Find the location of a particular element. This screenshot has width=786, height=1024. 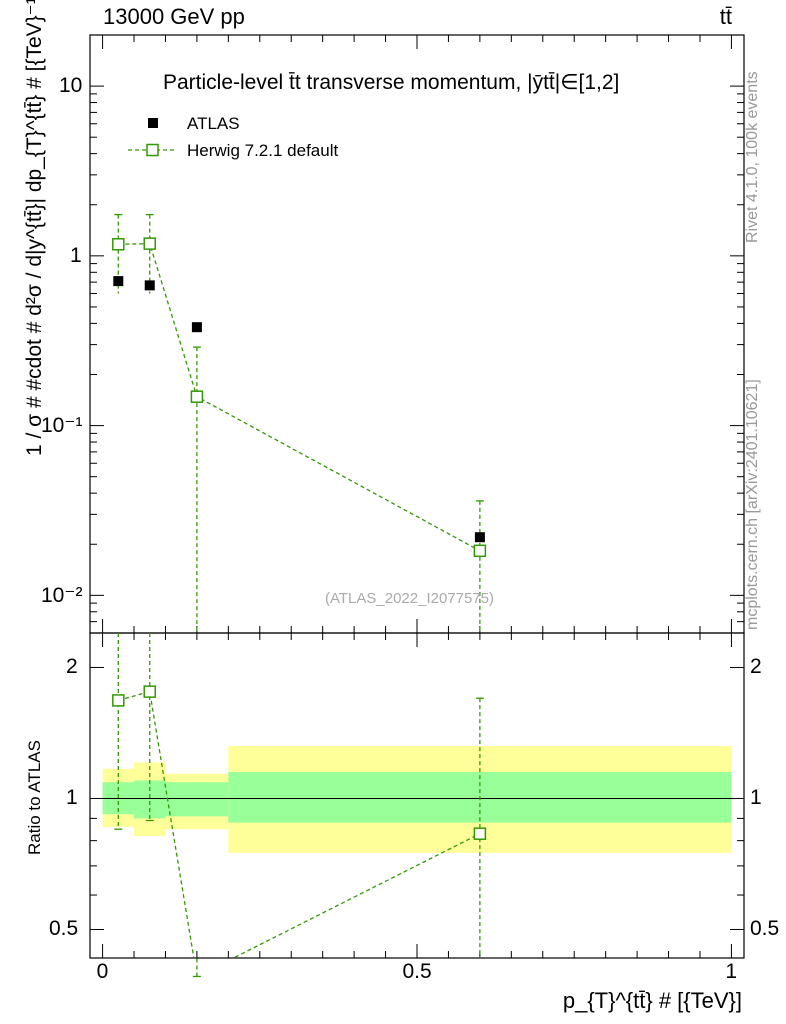

mcplots-label: mcplots.cern.ch [arXiv:2401.10621] is located at coordinates (752, 504).